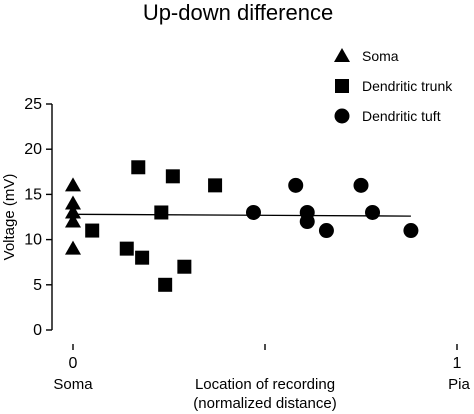 This screenshot has width=474, height=414. I want to click on y-tick-label: 15, so click(33, 194).